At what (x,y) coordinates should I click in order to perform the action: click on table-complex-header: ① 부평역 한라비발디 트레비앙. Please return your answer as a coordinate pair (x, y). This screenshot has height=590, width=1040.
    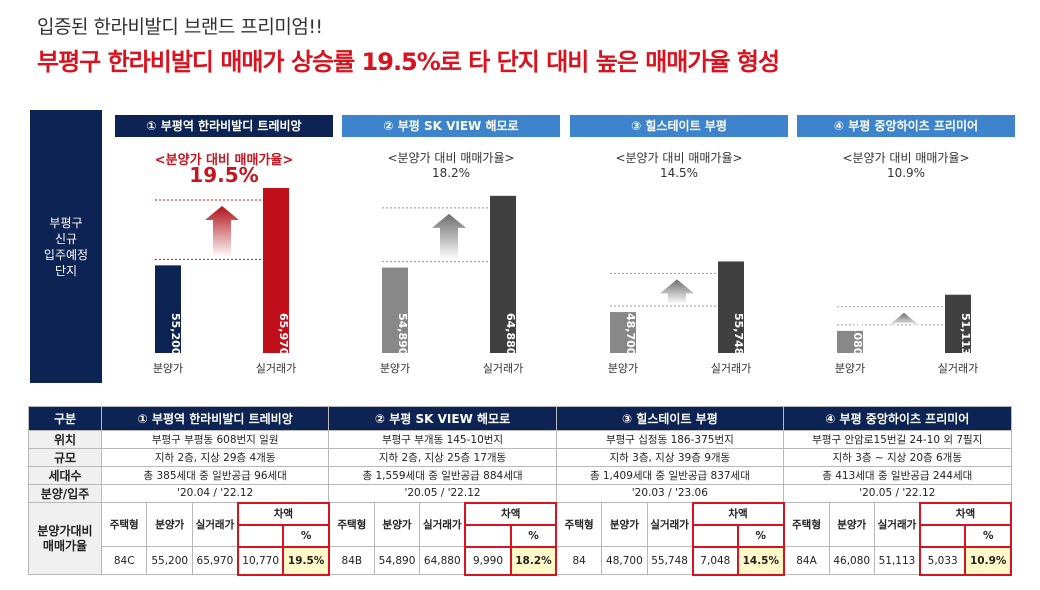
    Looking at the image, I should click on (215, 418).